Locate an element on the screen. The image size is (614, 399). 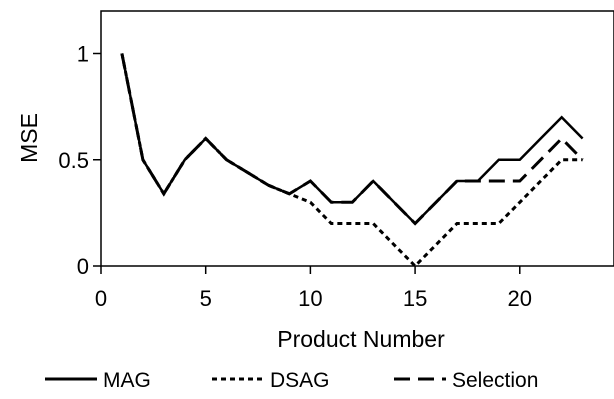
y-tick-label: 0 is located at coordinates (83, 266).